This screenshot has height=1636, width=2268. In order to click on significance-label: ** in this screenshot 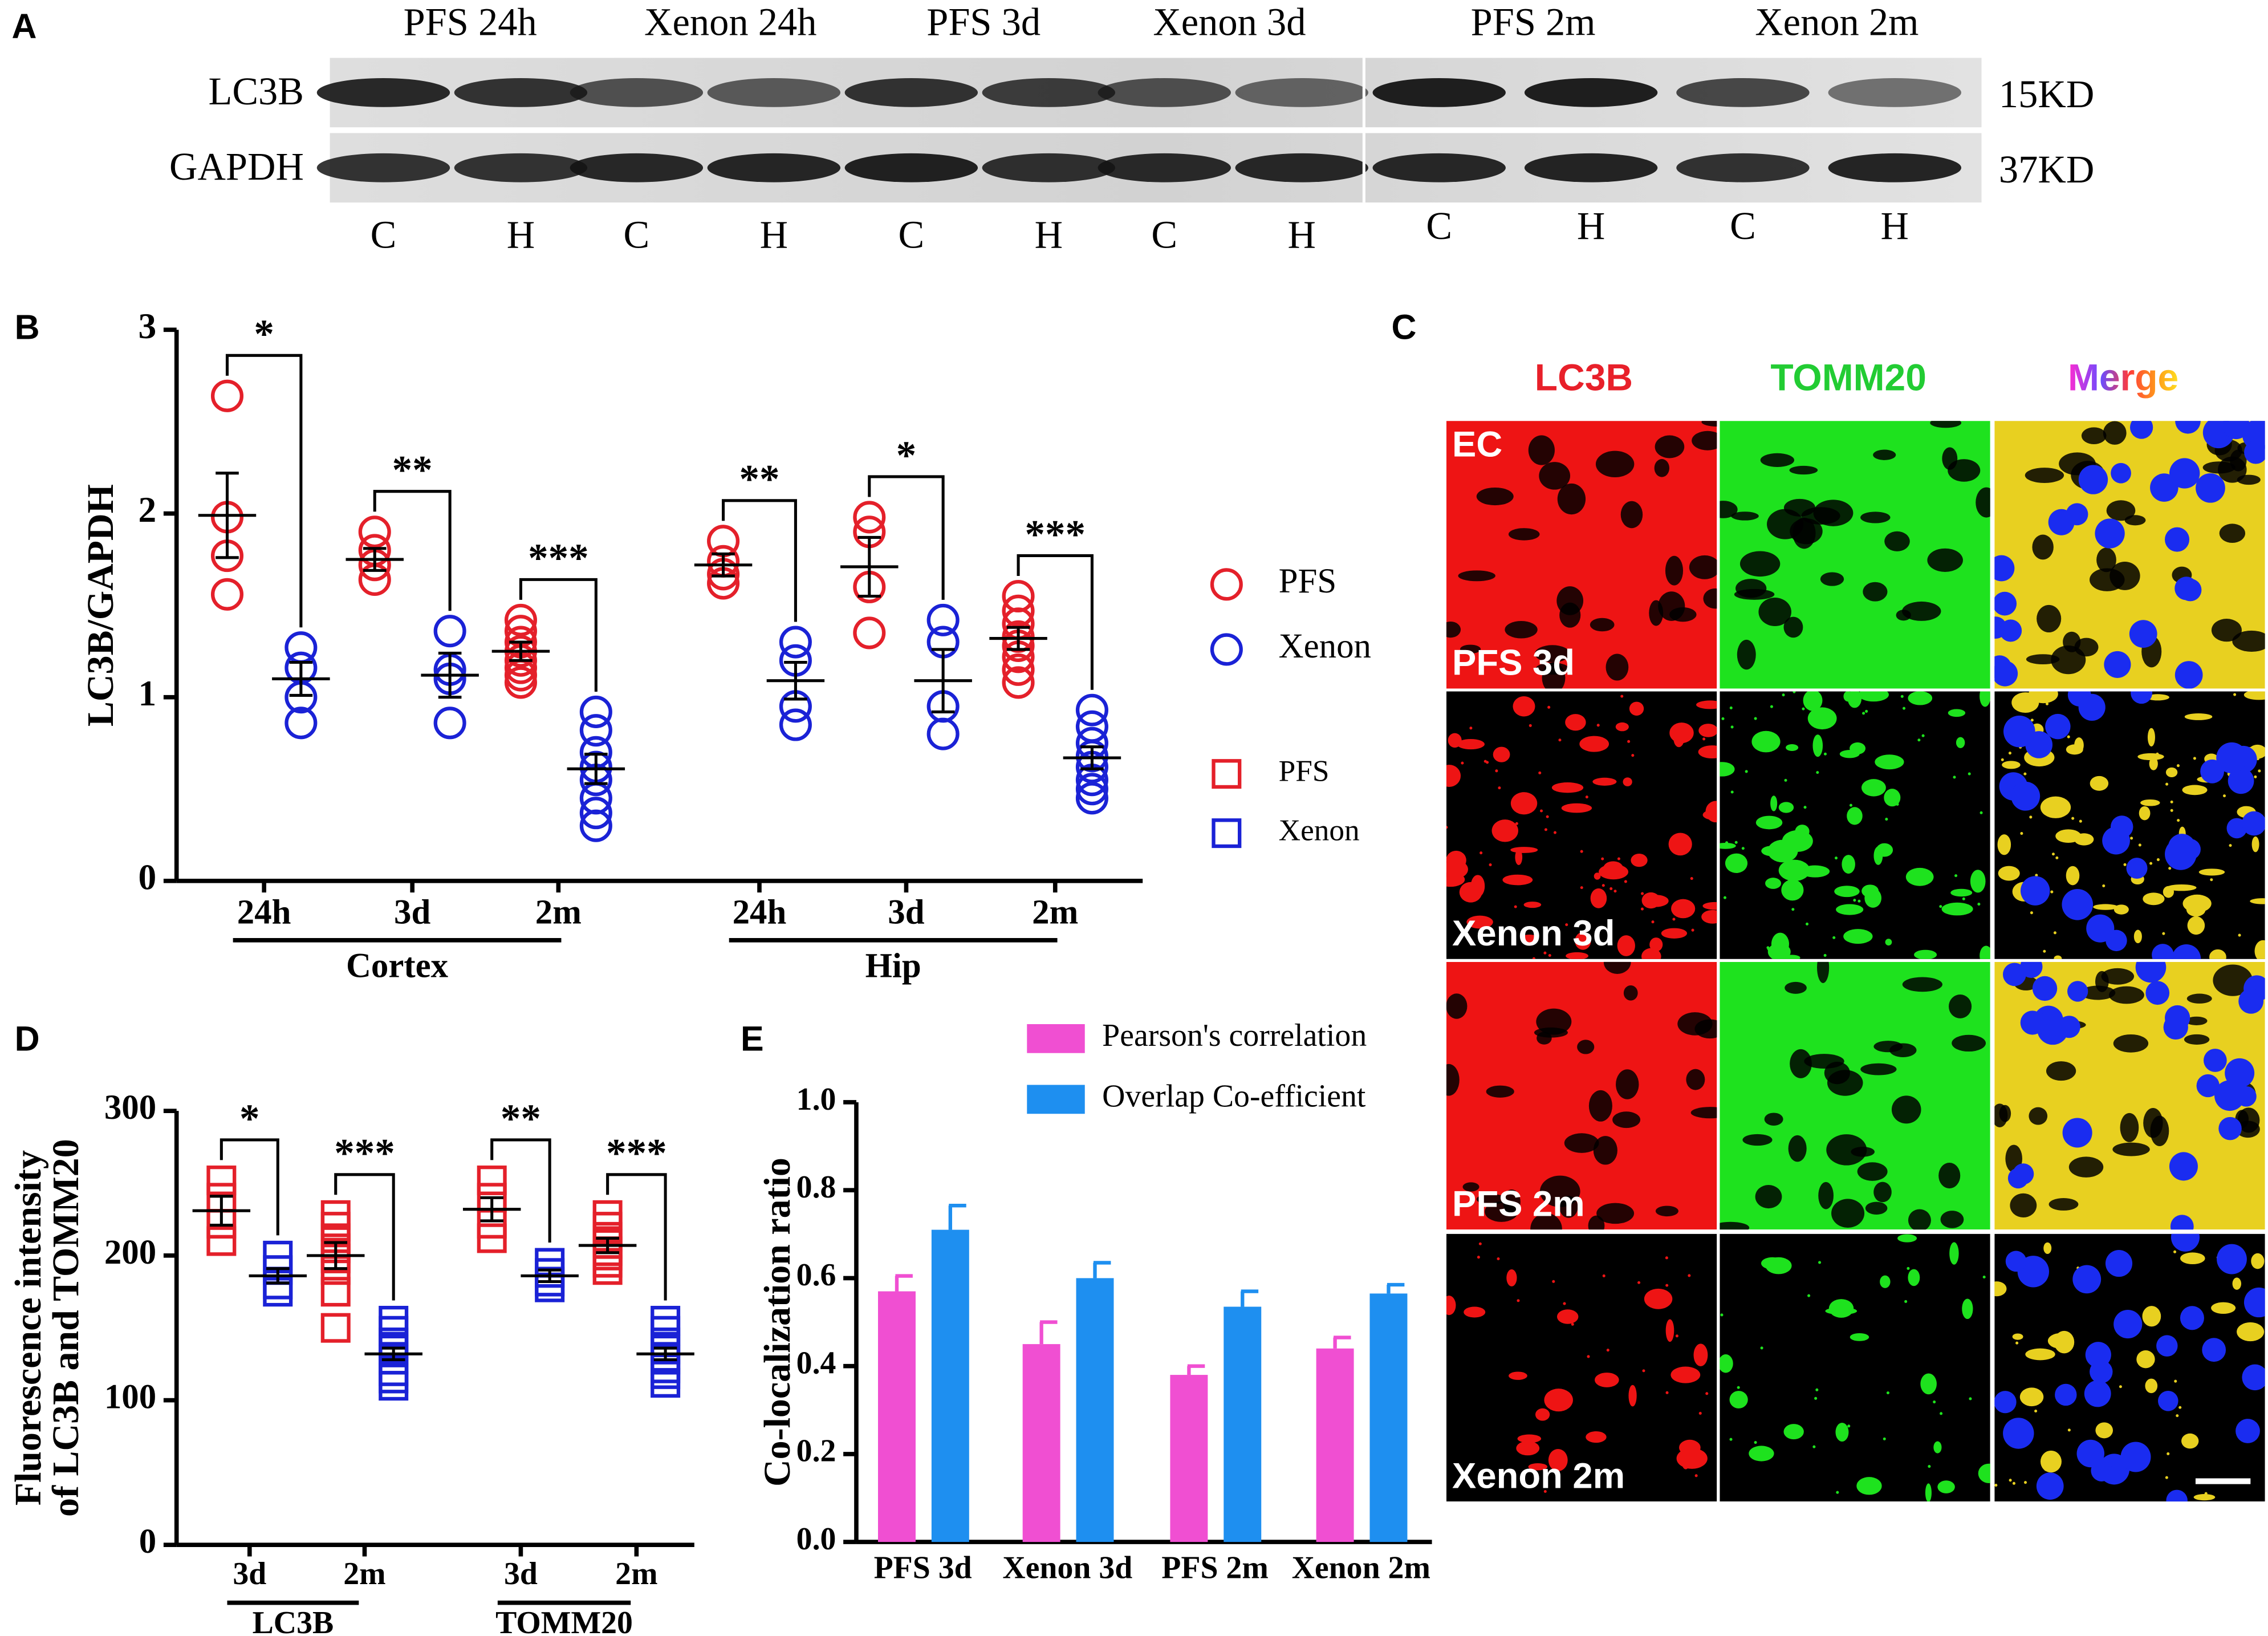, I will do `click(521, 1119)`.